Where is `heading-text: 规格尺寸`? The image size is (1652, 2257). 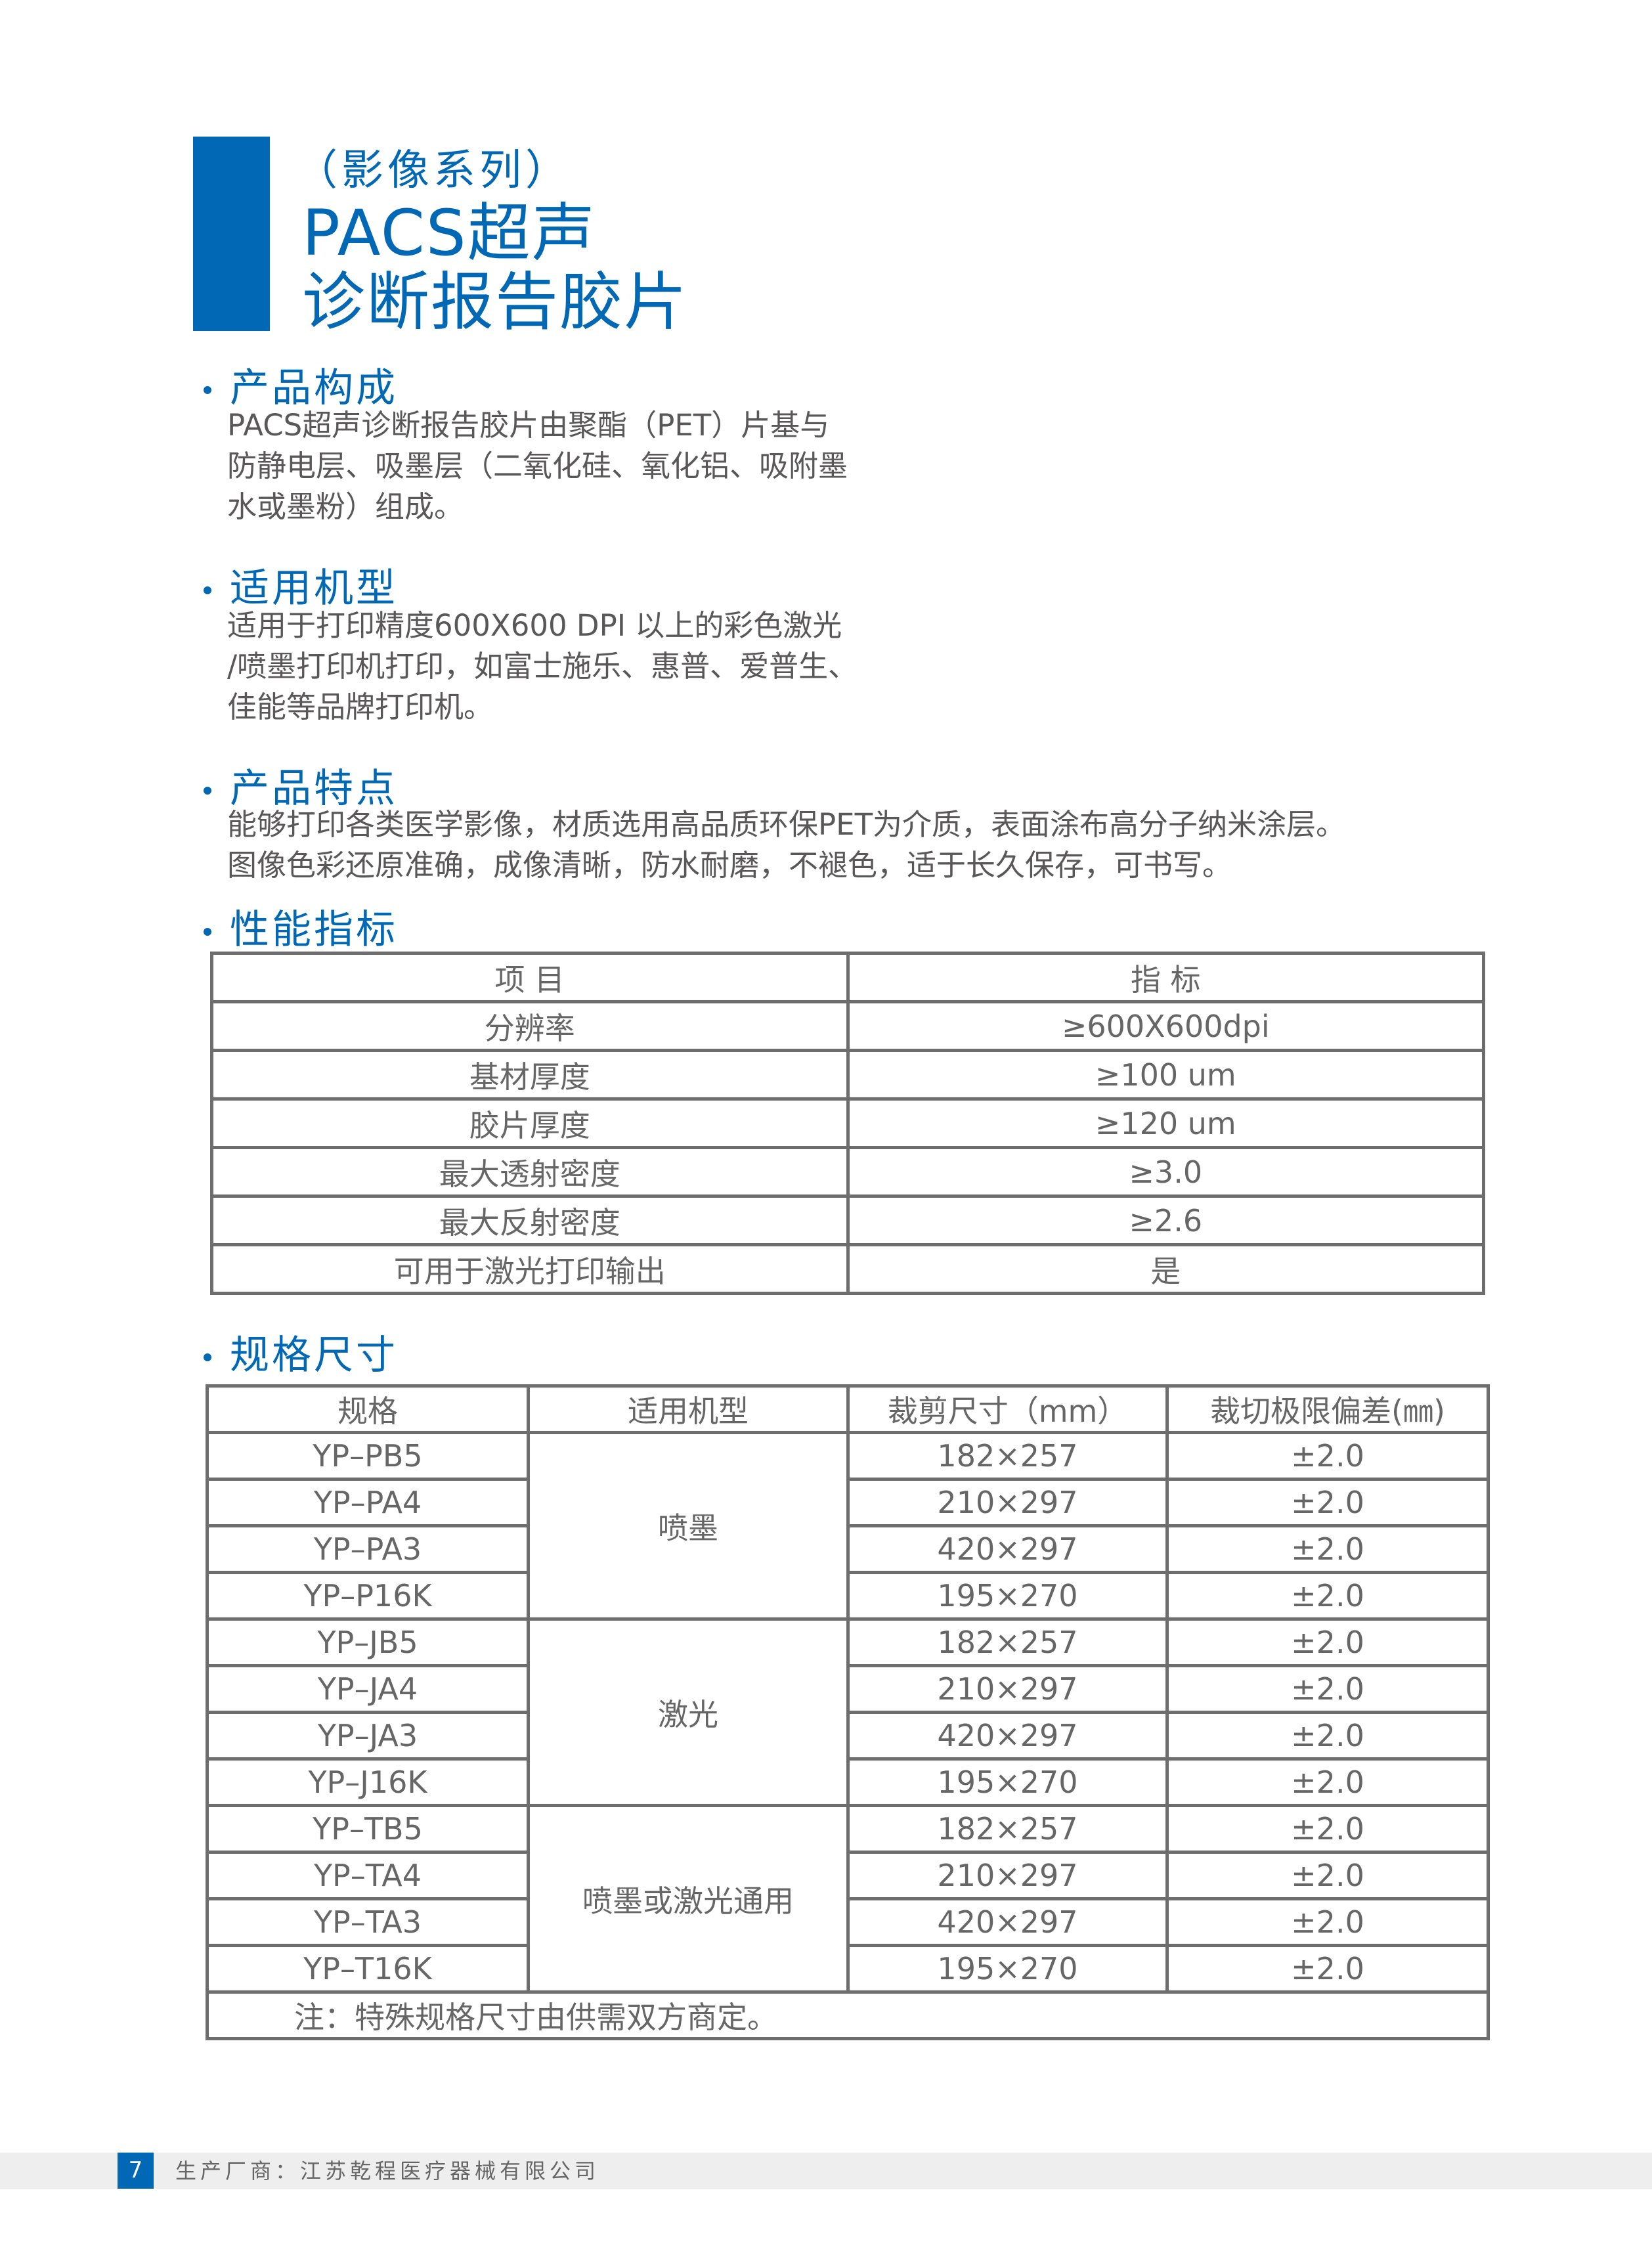
heading-text: 规格尺寸 is located at coordinates (314, 1355).